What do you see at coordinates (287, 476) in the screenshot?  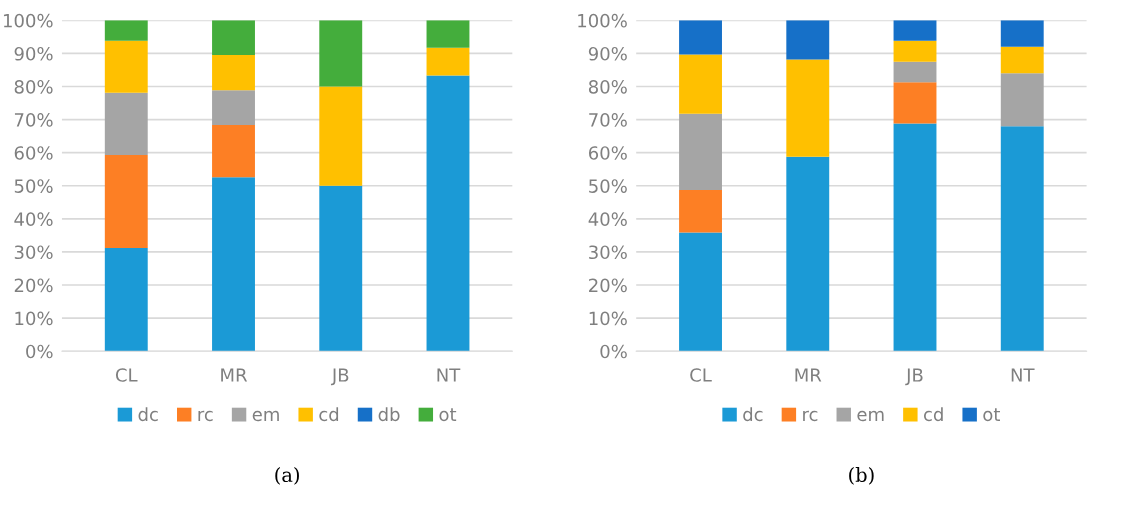 I see `text: (a)` at bounding box center [287, 476].